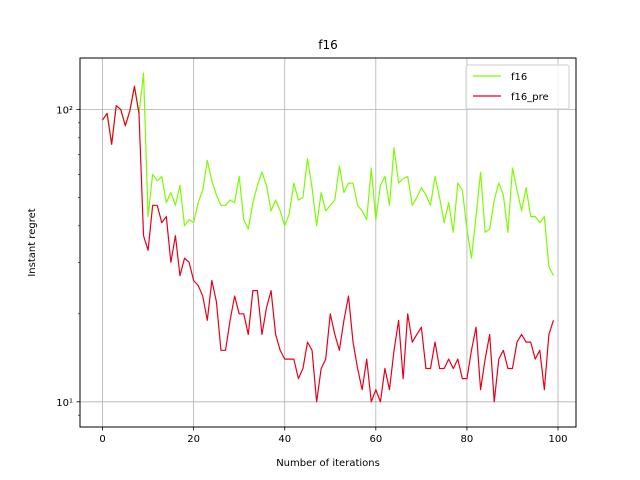 This screenshot has height=480, width=640. Describe the element at coordinates (102, 439) in the screenshot. I see `x-tick-label: 0` at that location.